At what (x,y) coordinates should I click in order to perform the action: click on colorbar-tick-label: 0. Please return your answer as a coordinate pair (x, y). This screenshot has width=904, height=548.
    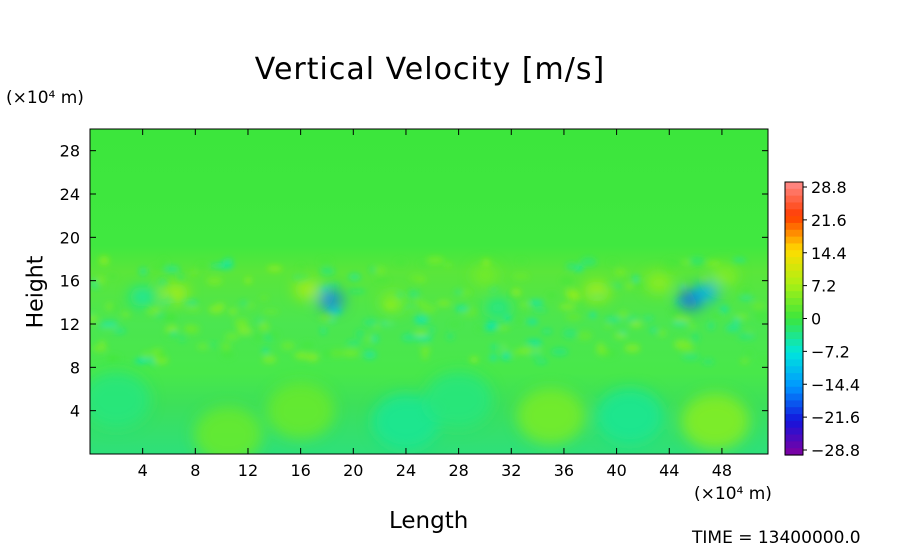
    Looking at the image, I should click on (816, 319).